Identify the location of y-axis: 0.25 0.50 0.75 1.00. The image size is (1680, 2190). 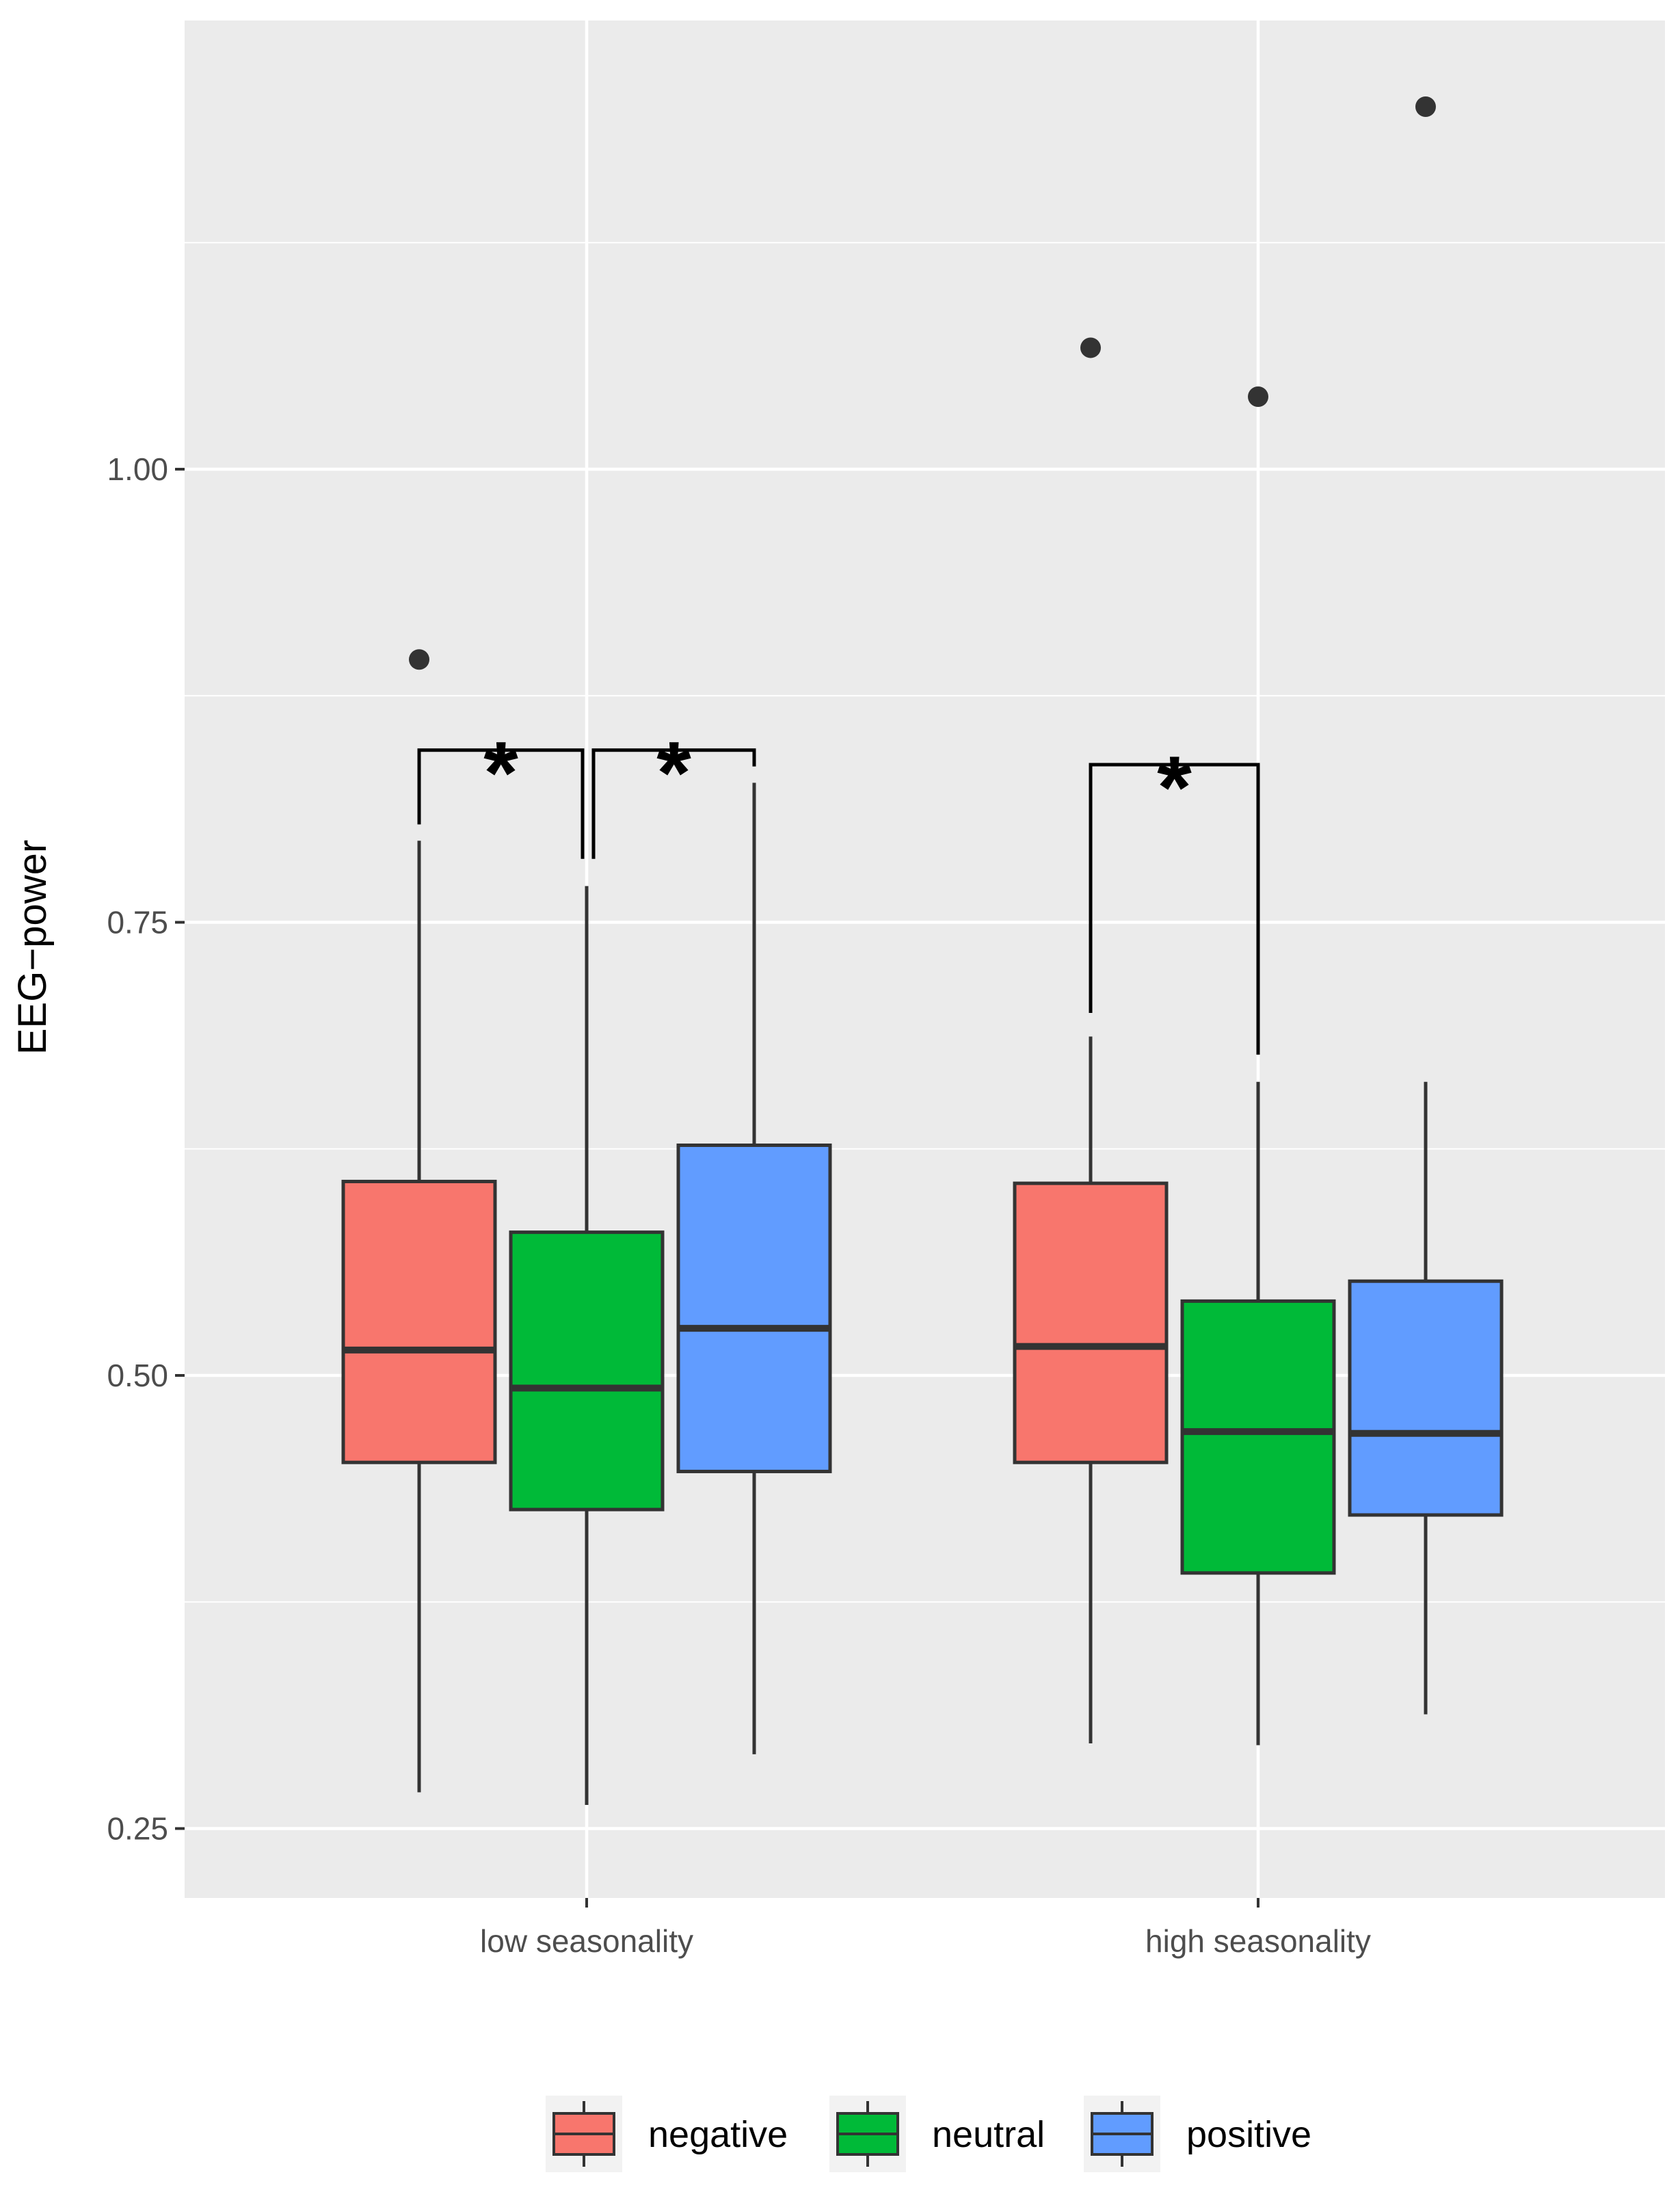
(146, 1149).